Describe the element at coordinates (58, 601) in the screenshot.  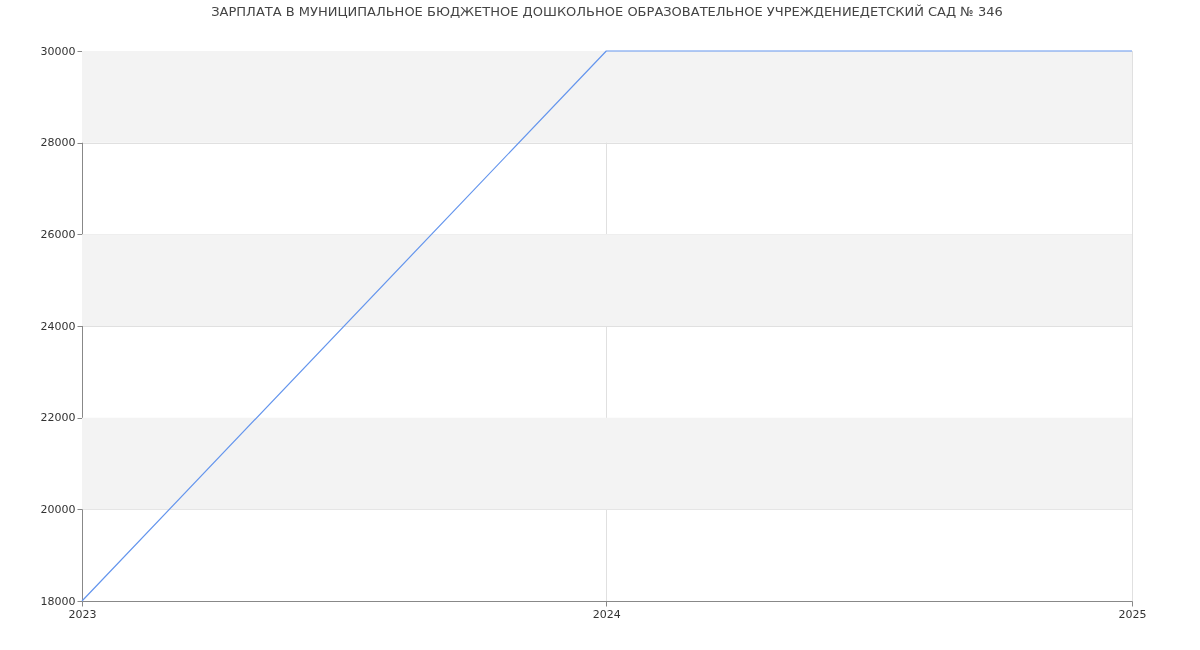
I see `y-tick-label: 18000` at that location.